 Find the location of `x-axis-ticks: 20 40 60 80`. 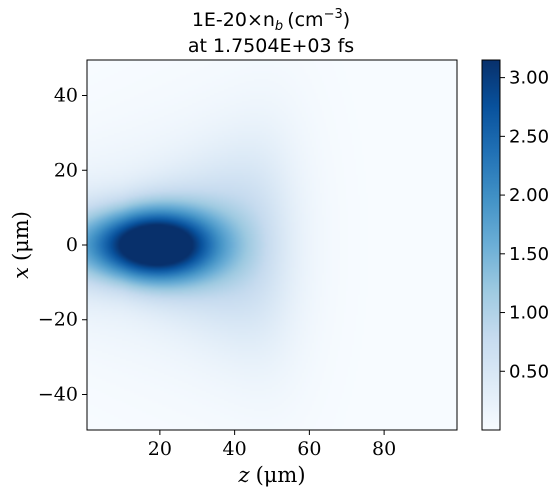

x-axis-ticks: 20 40 60 80 is located at coordinates (272, 445).